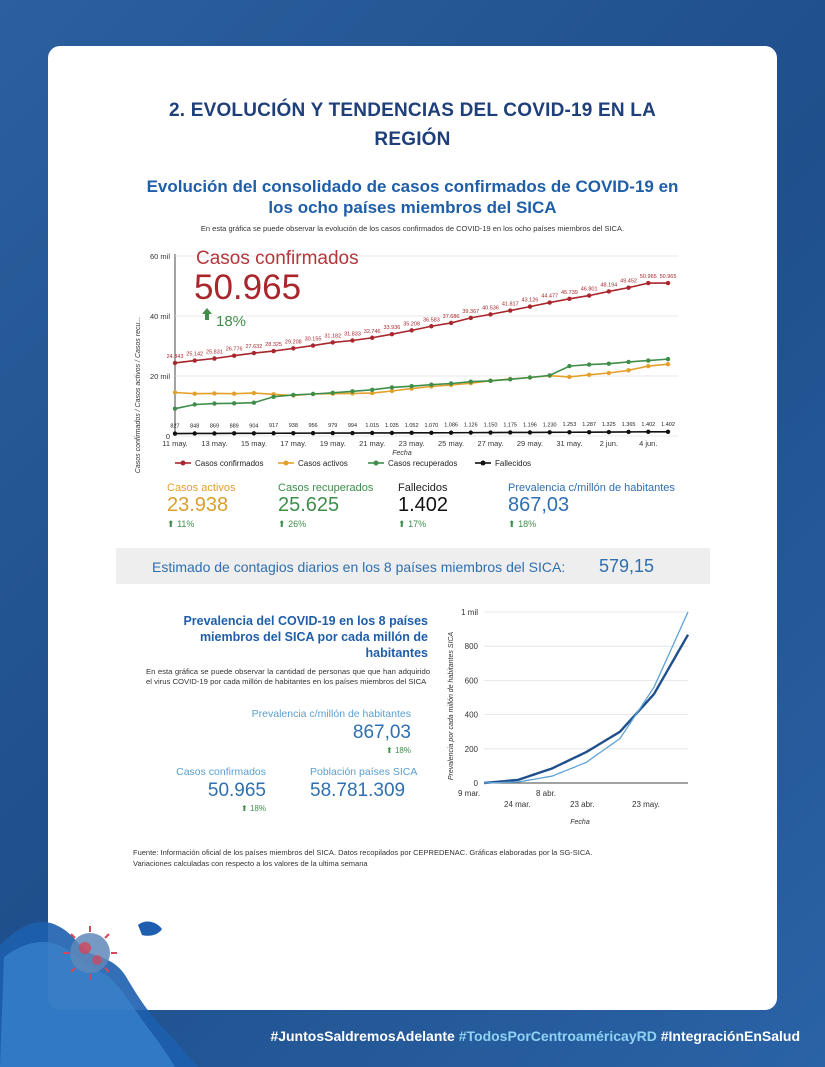 This screenshot has width=825, height=1067. Describe the element at coordinates (609, 443) in the screenshot. I see `x-tick-label: 2 jun.` at that location.